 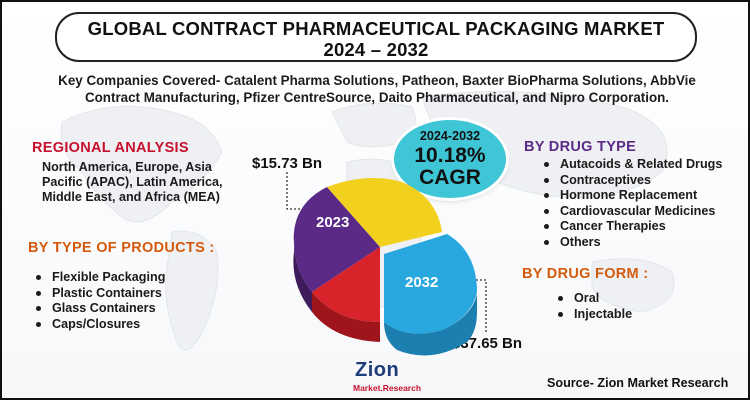 What do you see at coordinates (450, 177) in the screenshot?
I see `cagr-label: CAGR` at bounding box center [450, 177].